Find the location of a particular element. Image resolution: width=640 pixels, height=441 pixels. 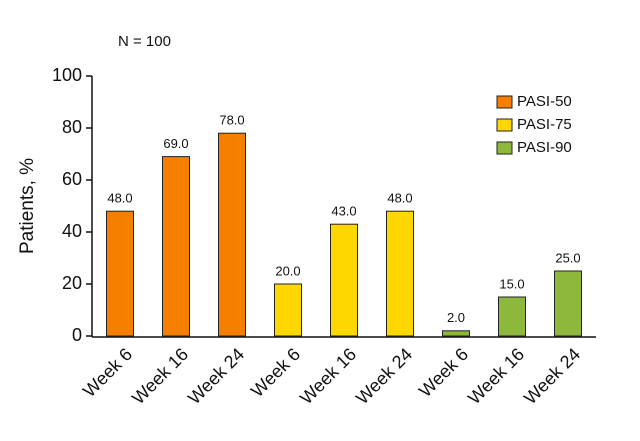

y-tick-label: 100 is located at coordinates (67, 75).